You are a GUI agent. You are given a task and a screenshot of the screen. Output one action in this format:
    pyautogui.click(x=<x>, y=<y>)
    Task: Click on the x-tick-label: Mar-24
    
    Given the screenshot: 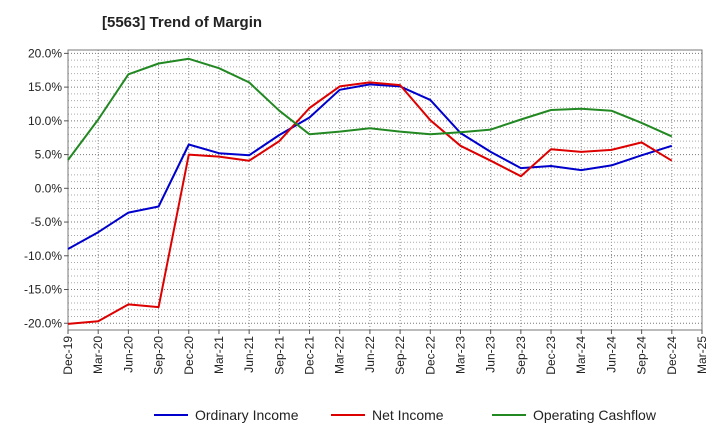 What is the action you would take?
    pyautogui.click(x=581, y=355)
    